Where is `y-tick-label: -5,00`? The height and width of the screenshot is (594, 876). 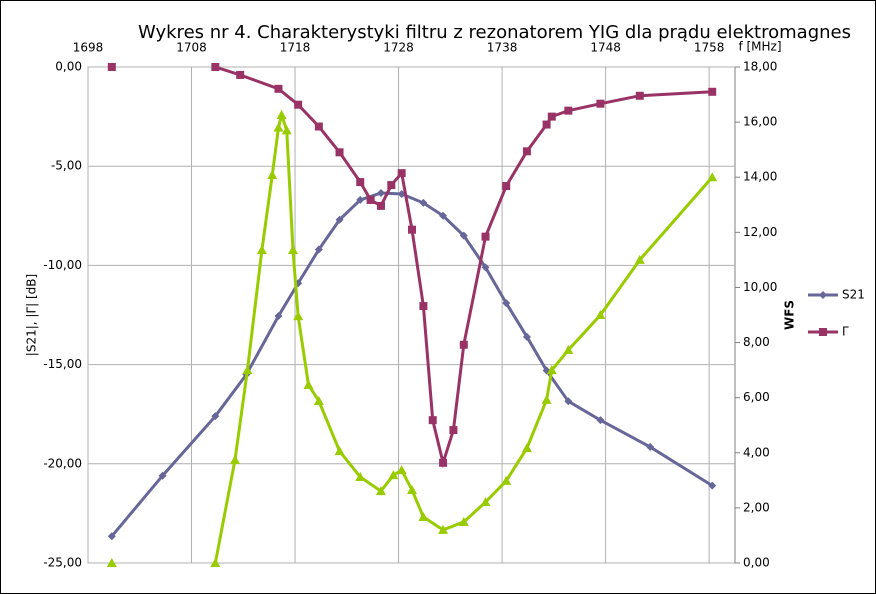
y-tick-label: -5,00 is located at coordinates (66, 166).